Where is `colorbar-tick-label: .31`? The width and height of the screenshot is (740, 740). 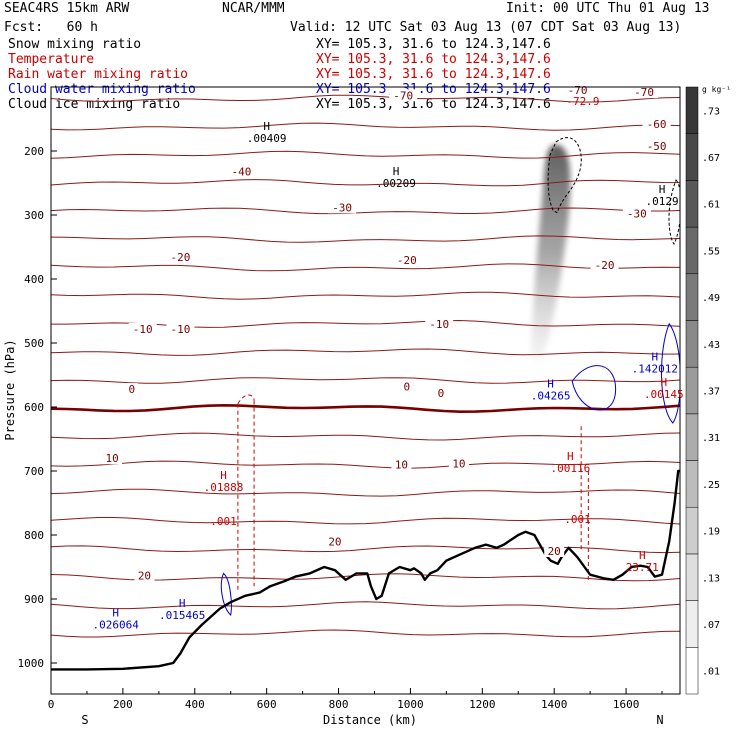 colorbar-tick-label: .31 is located at coordinates (711, 438).